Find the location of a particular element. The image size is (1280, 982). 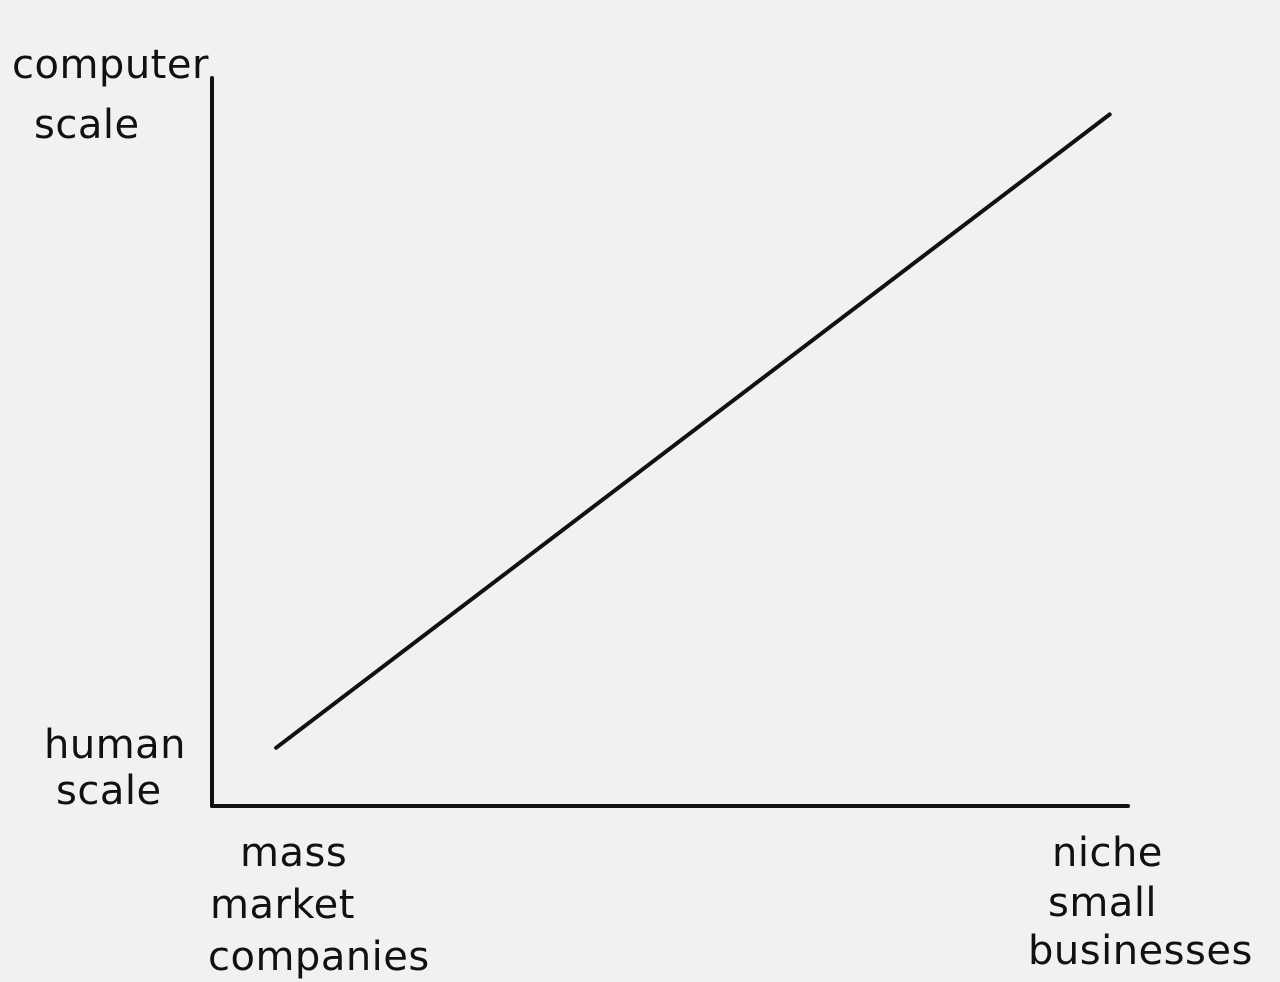

x-axis-low-label-line-3: companies is located at coordinates (319, 957).